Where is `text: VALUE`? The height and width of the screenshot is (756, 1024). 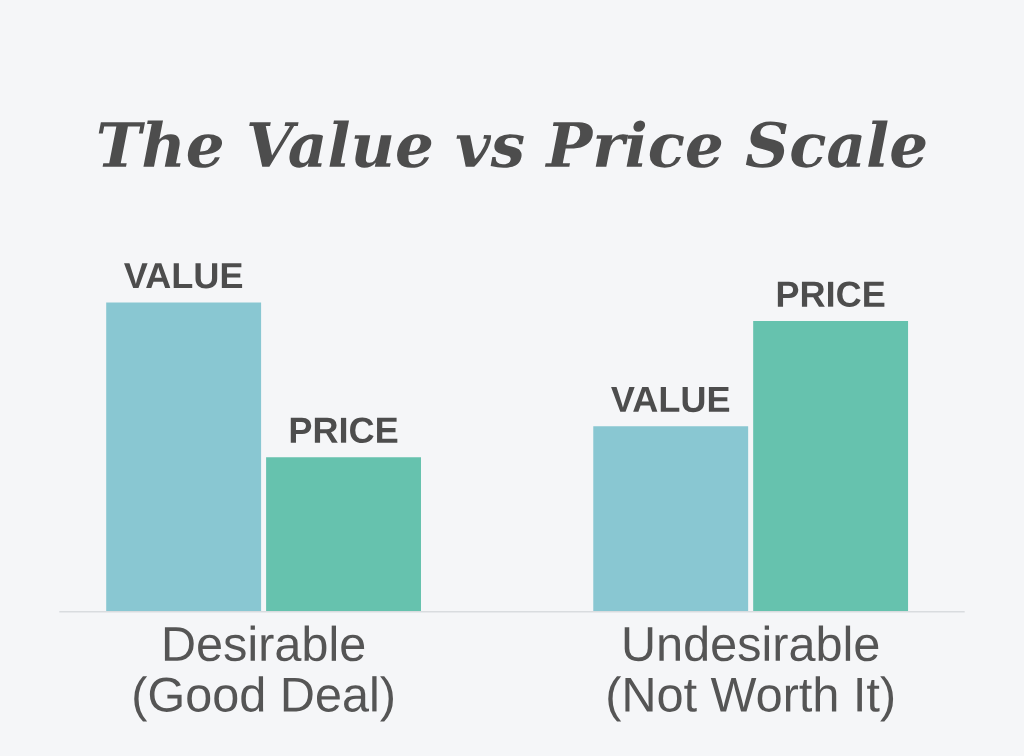 text: VALUE is located at coordinates (670, 399).